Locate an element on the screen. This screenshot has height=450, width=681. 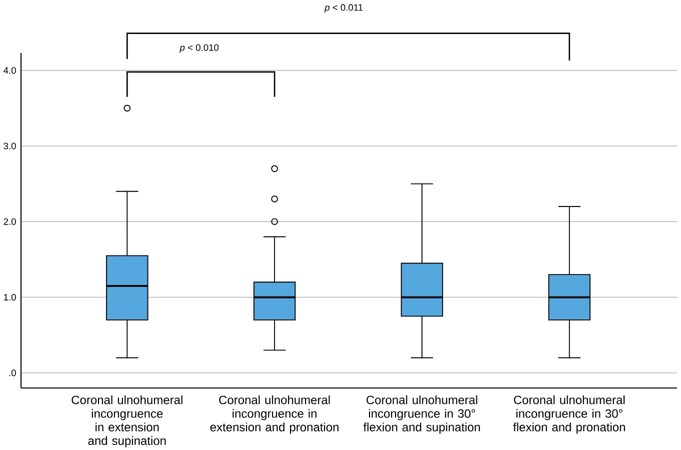
y-tick-label: 2.0 is located at coordinates (10, 221).